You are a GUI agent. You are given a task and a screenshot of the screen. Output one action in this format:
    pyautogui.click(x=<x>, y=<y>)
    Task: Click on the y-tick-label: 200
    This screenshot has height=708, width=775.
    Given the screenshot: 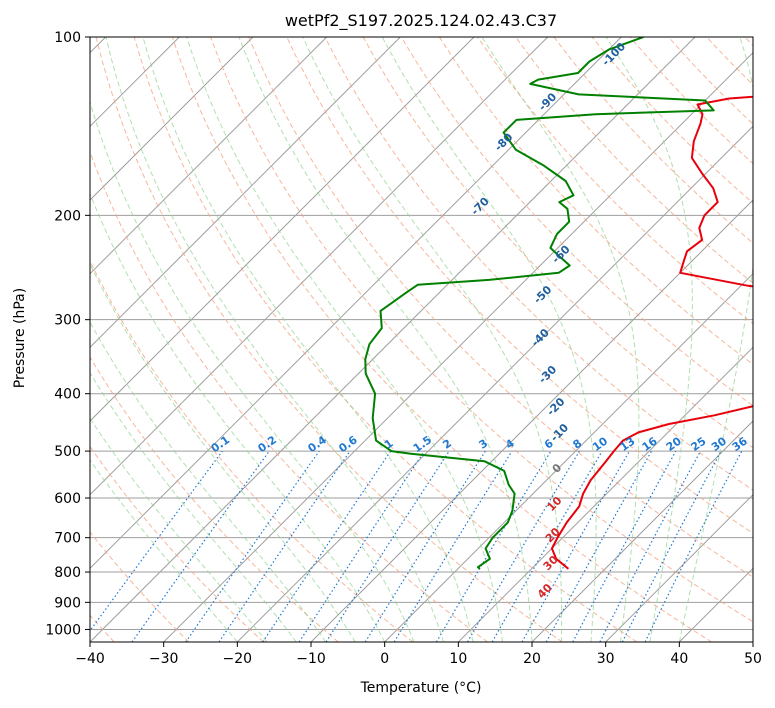 What is the action you would take?
    pyautogui.click(x=67, y=216)
    